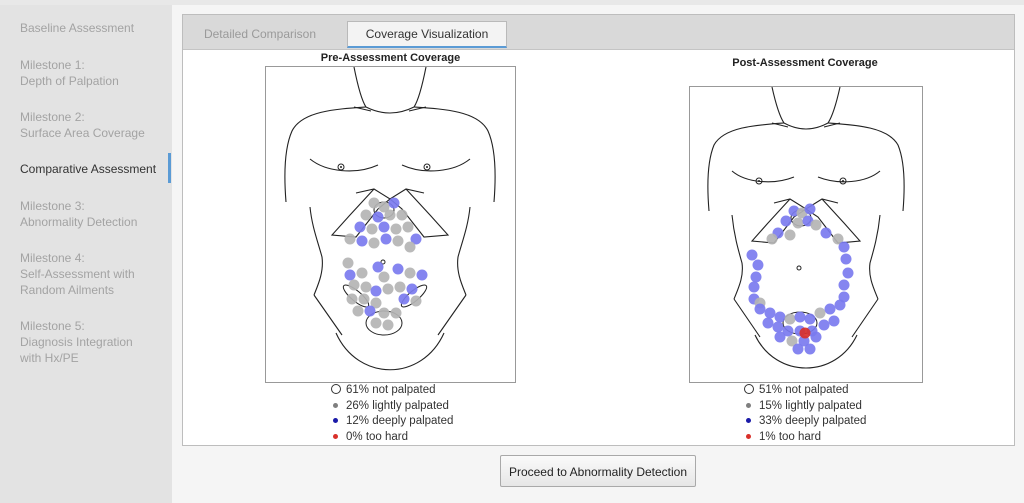  I want to click on top-border, so click(512, 2).